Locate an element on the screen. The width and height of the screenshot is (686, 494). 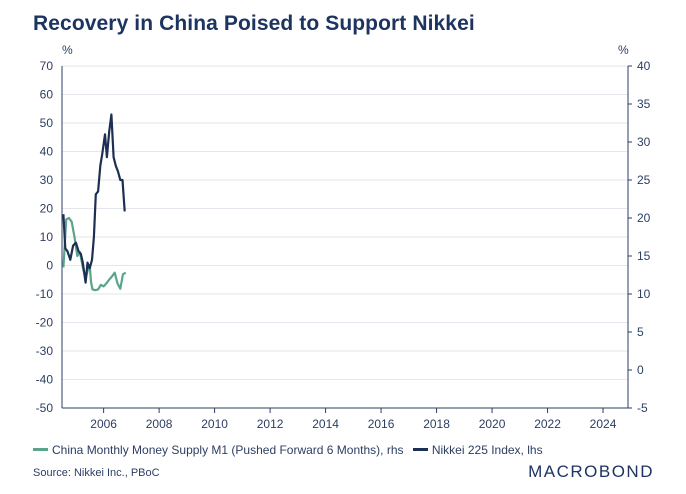
left-tick-label: 0 is located at coordinates (49, 266).